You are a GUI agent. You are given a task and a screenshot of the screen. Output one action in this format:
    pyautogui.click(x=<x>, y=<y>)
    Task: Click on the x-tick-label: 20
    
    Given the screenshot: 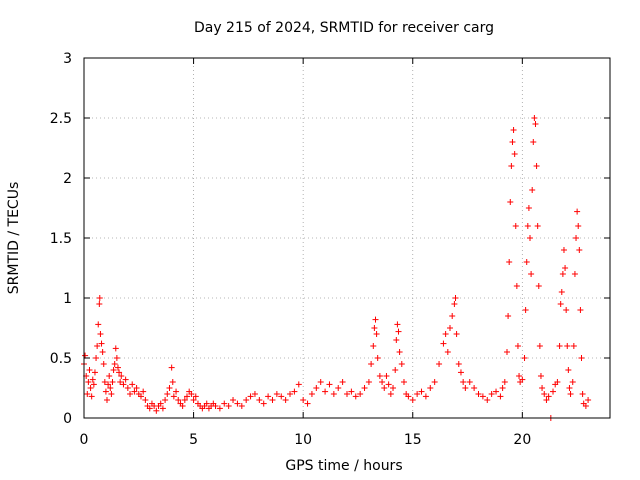 What is the action you would take?
    pyautogui.click(x=522, y=440)
    